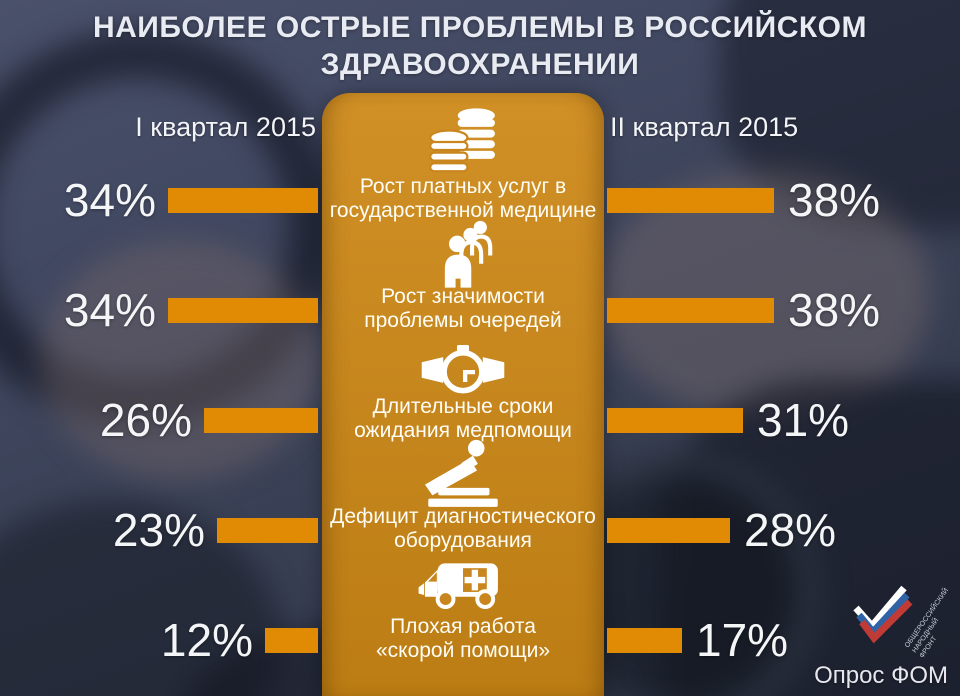  Describe the element at coordinates (790, 530) in the screenshot. I see `value-label: 28%` at that location.